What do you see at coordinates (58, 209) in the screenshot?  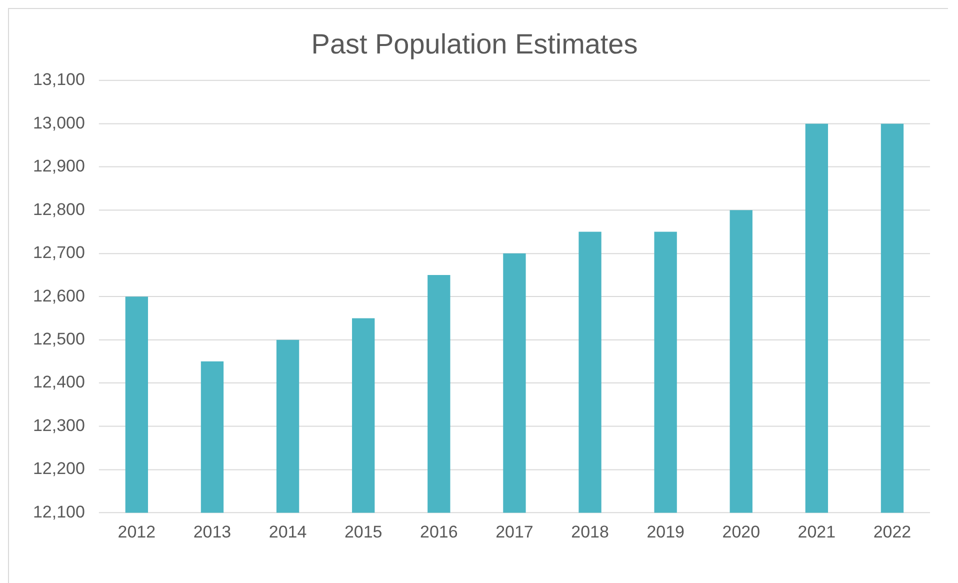 I see `y-tick-label: 12,800` at bounding box center [58, 209].